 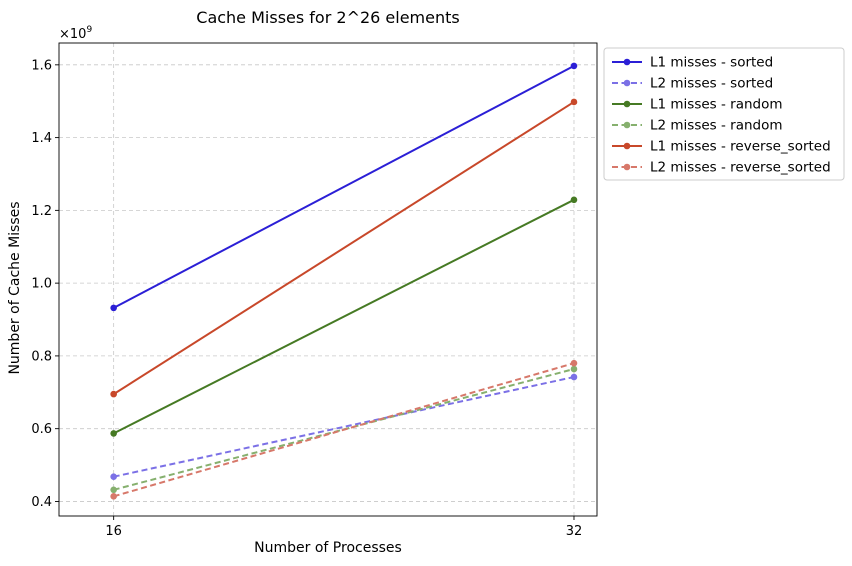 I want to click on legend-label: L1 misses - sorted, so click(x=711, y=63).